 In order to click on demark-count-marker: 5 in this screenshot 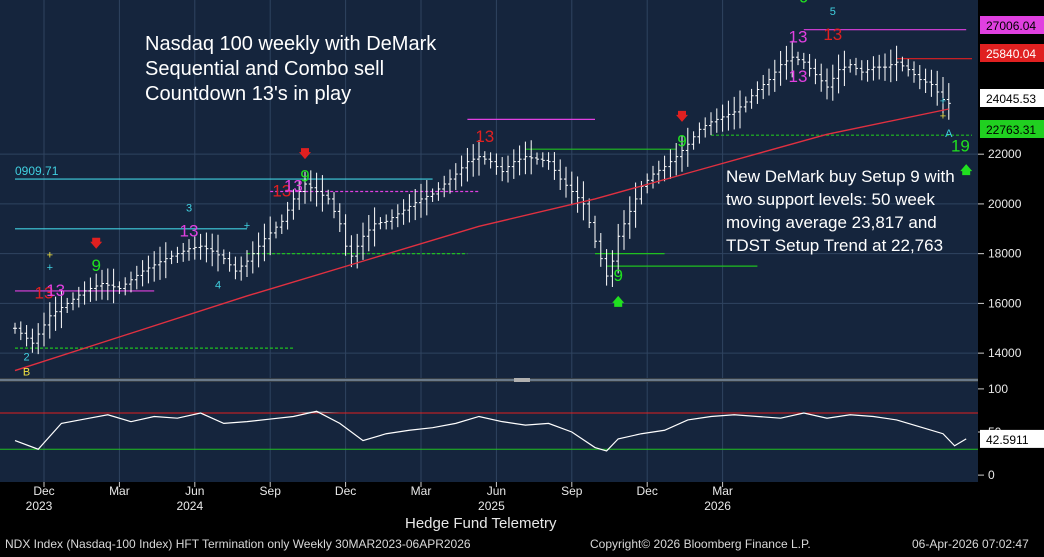, I will do `click(833, 12)`.